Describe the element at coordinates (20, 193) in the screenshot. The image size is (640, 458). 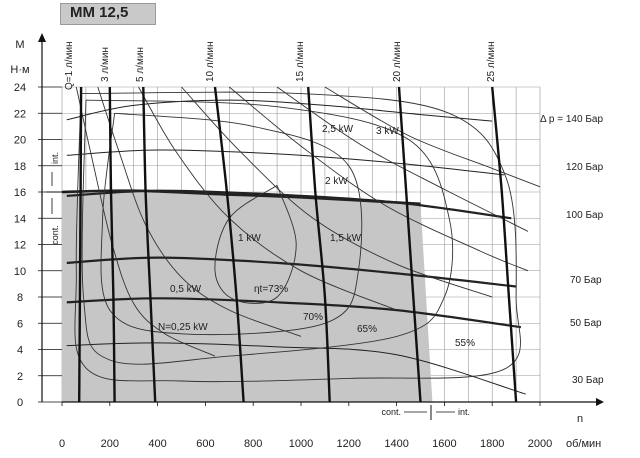
I see `y-tick-label: 16` at that location.